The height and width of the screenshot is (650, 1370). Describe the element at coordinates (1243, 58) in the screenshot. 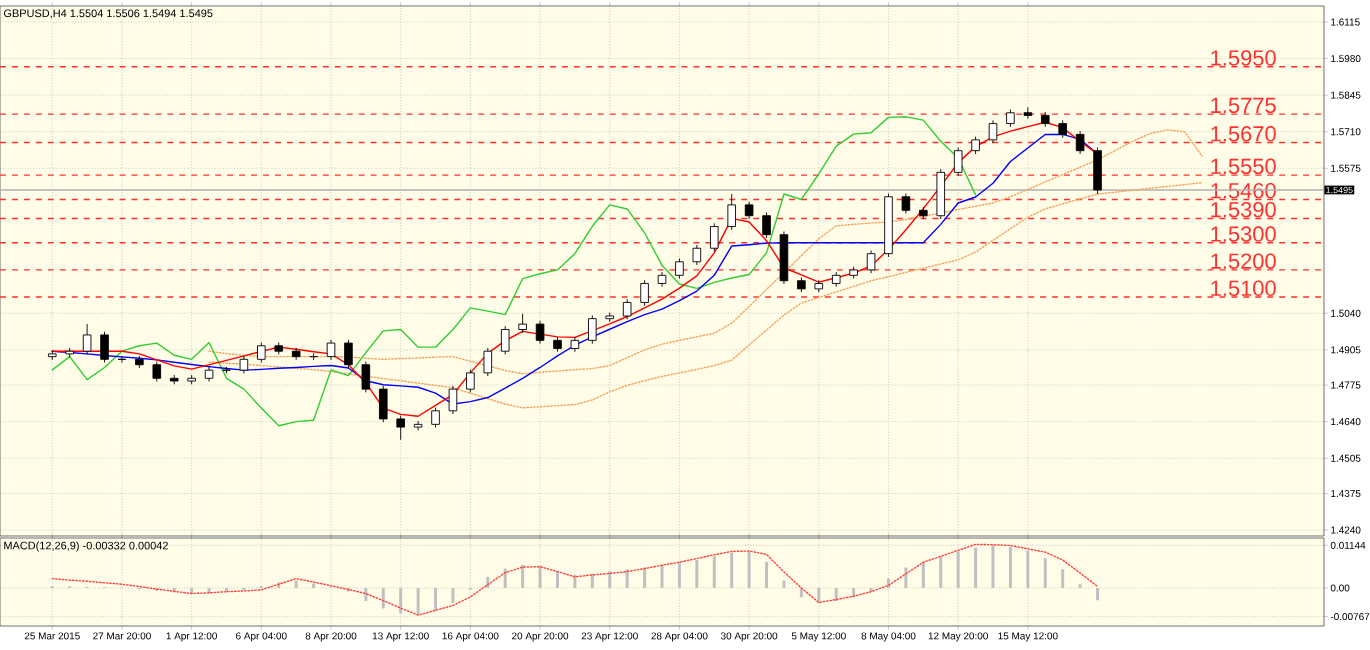

I see `ref-line-label: 1.5950` at that location.